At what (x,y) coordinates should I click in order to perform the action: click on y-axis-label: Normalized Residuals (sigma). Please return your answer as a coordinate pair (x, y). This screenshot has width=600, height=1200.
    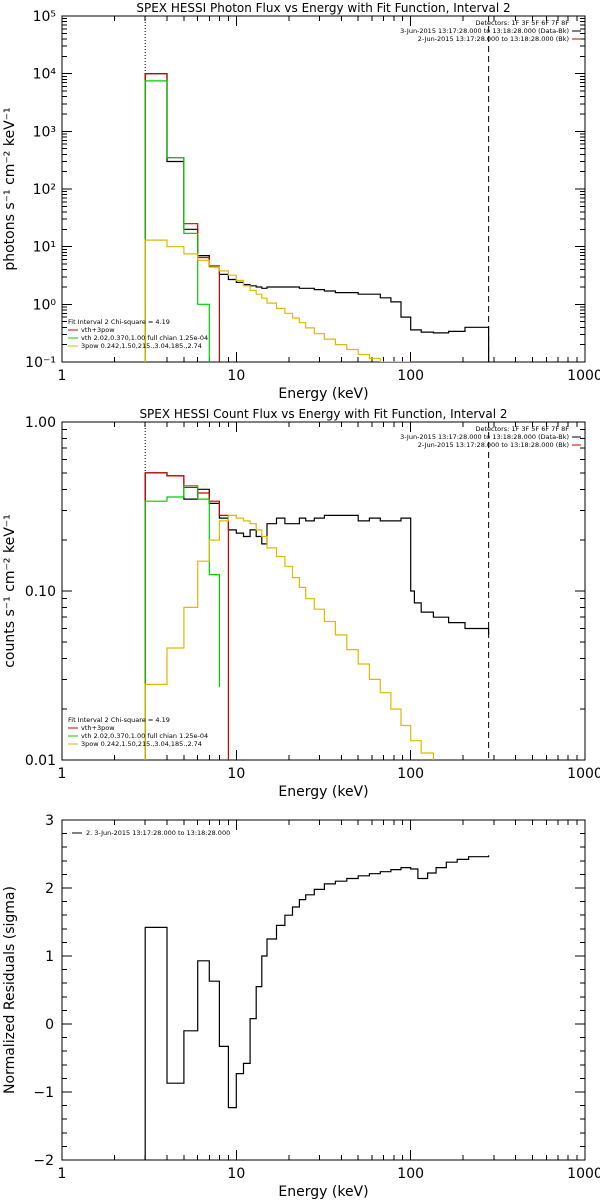
    Looking at the image, I should click on (10, 990).